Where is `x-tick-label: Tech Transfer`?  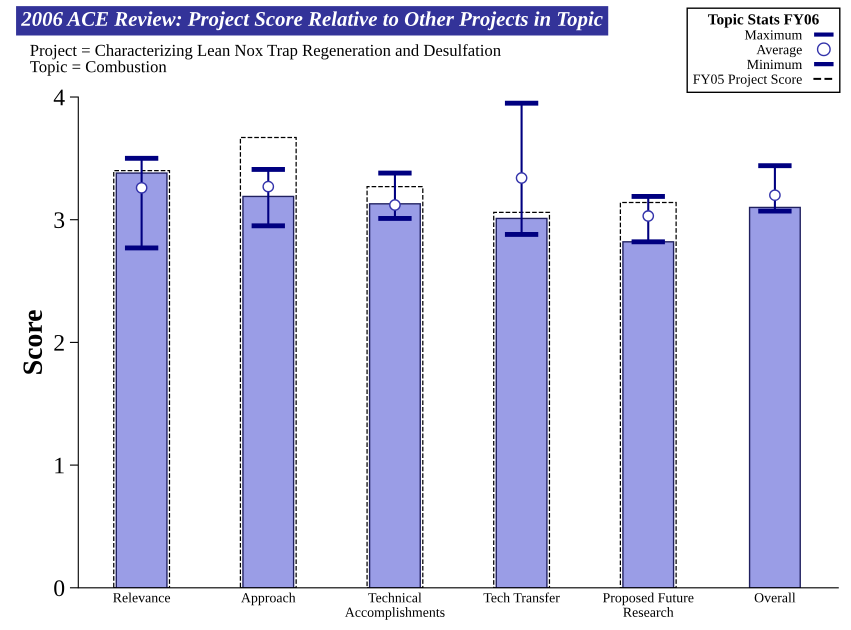
x-tick-label: Tech Transfer is located at coordinates (522, 597).